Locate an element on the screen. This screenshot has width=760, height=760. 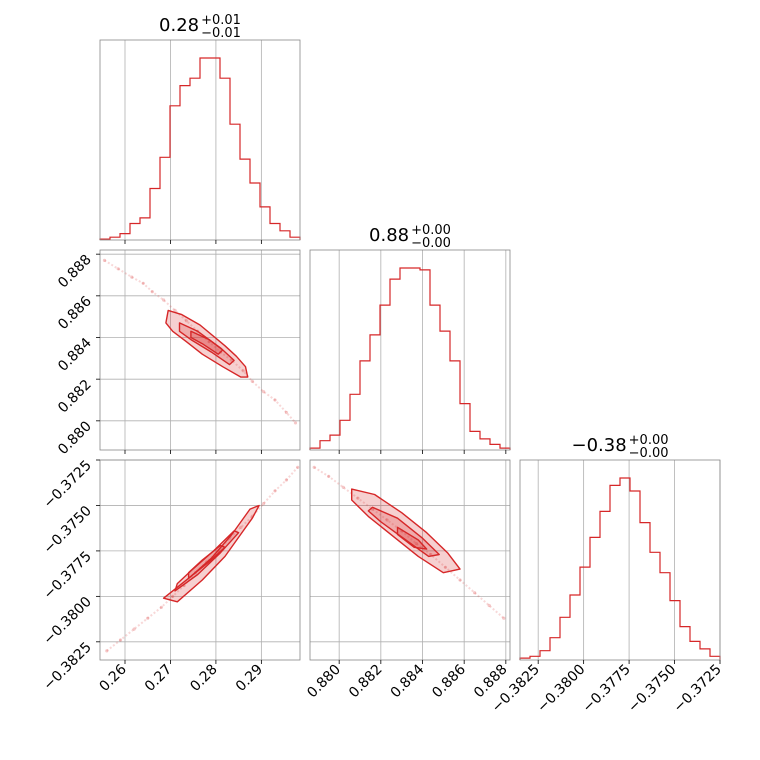
panel-title-value-1: 0.88 is located at coordinates (389, 235).